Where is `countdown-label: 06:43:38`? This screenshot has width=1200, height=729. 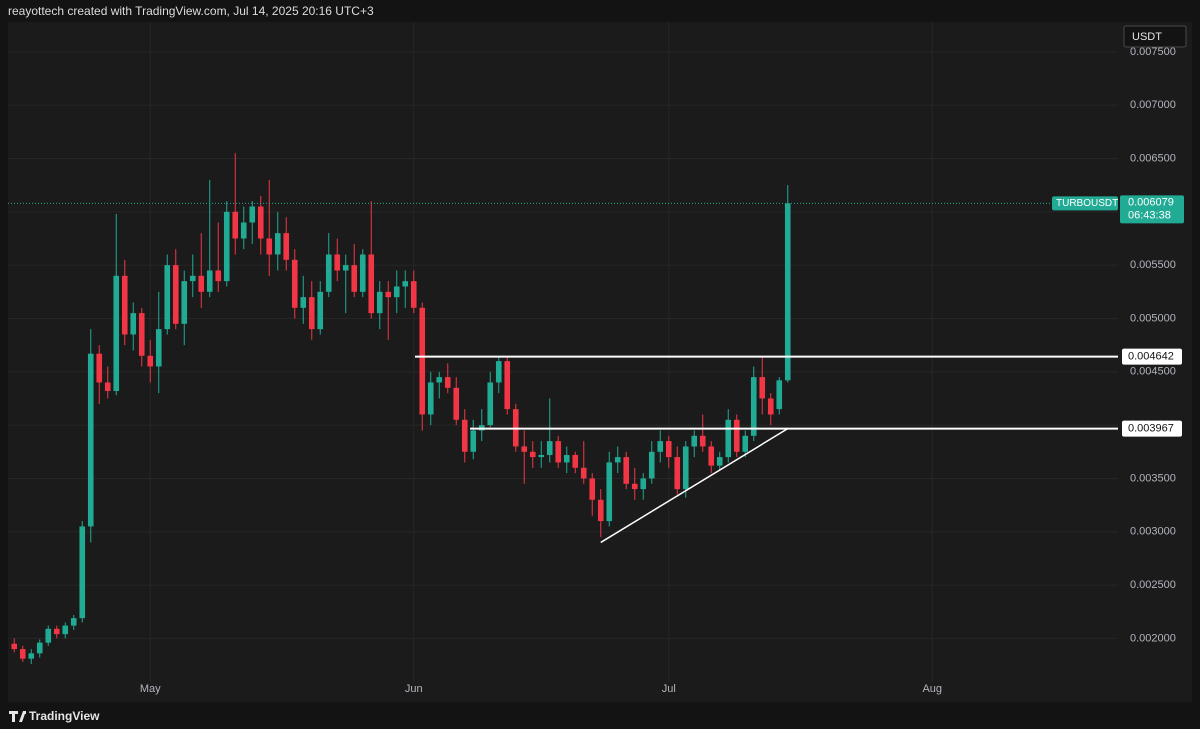
countdown-label: 06:43:38 is located at coordinates (1149, 215).